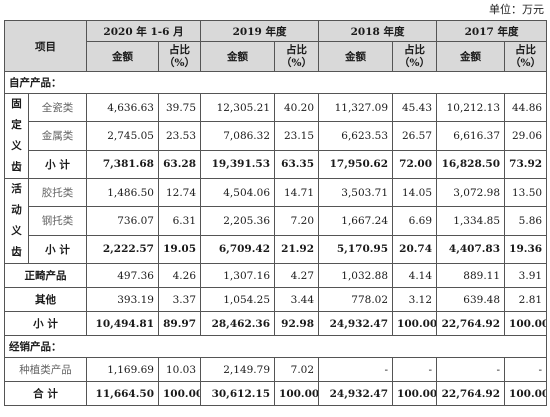 This screenshot has width=550, height=417. What do you see at coordinates (179, 369) in the screenshot?
I see `cell: 10.03` at bounding box center [179, 369].